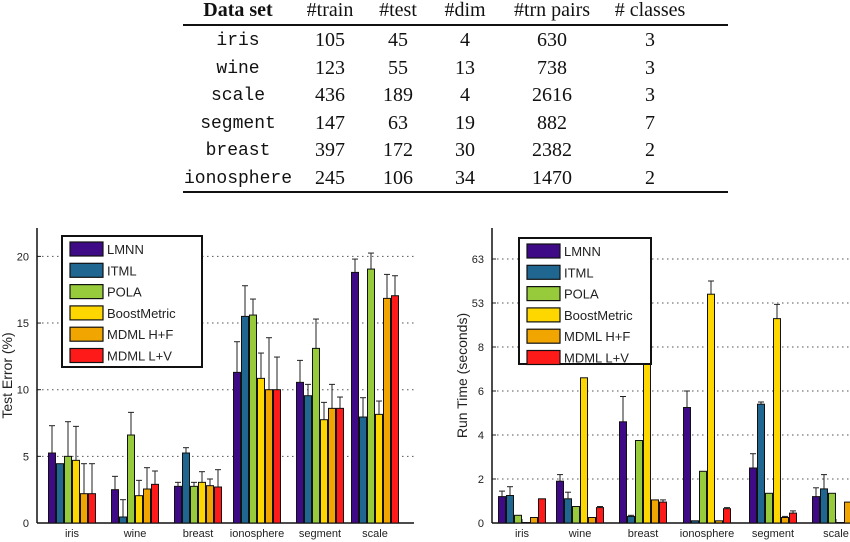  What do you see at coordinates (534, 520) in the screenshot?
I see `bar-mdml-h-f-iris` at bounding box center [534, 520].